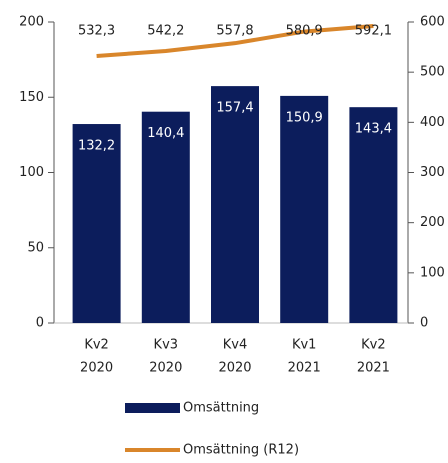 This screenshot has width=448, height=463. What do you see at coordinates (165, 133) in the screenshot?
I see `bar-label: 140,4` at bounding box center [165, 133].